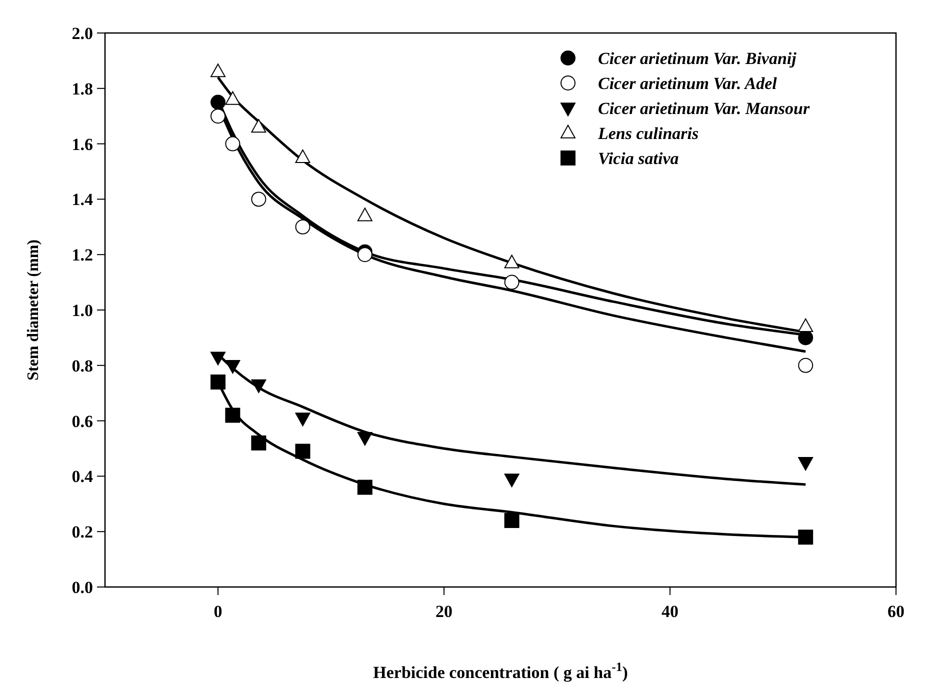 The height and width of the screenshot is (700, 926). What do you see at coordinates (704, 108) in the screenshot?
I see `legend-label: Cicer arietinum Var. Mansour` at bounding box center [704, 108].